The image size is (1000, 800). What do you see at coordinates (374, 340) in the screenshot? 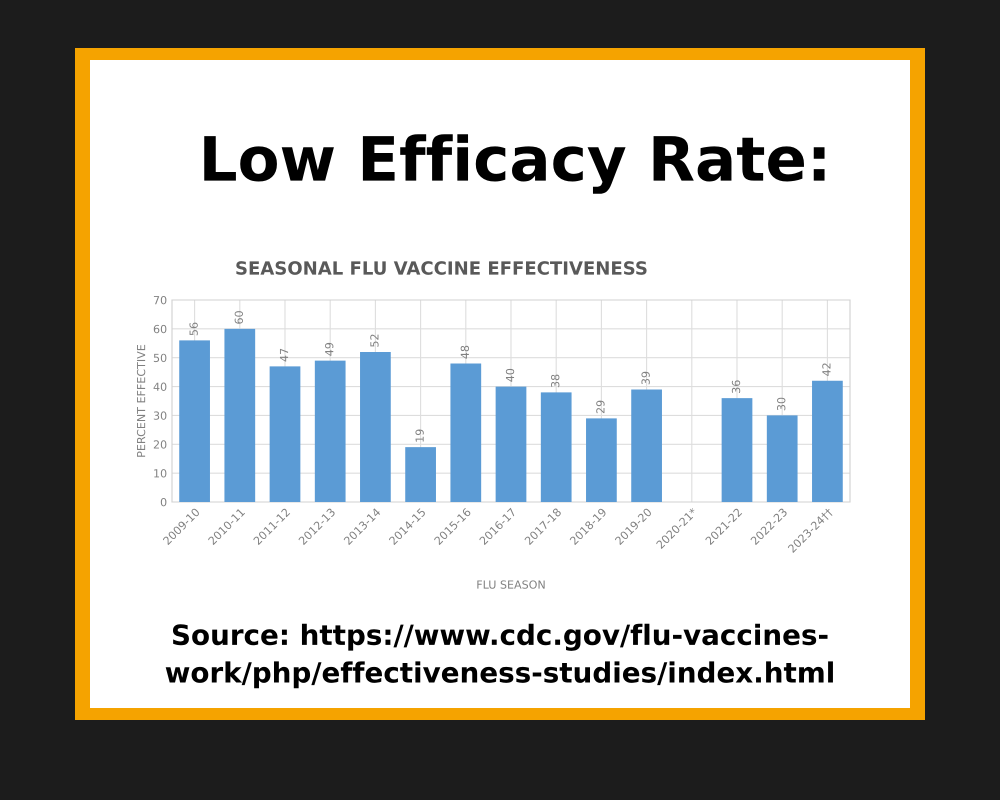
I see `data-label: 52` at bounding box center [374, 340].